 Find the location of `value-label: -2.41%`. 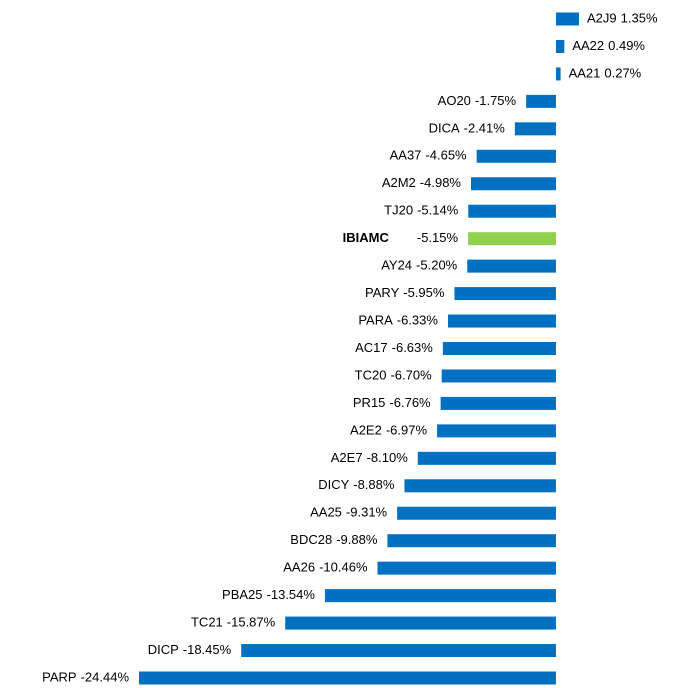

value-label: -2.41% is located at coordinates (485, 127).